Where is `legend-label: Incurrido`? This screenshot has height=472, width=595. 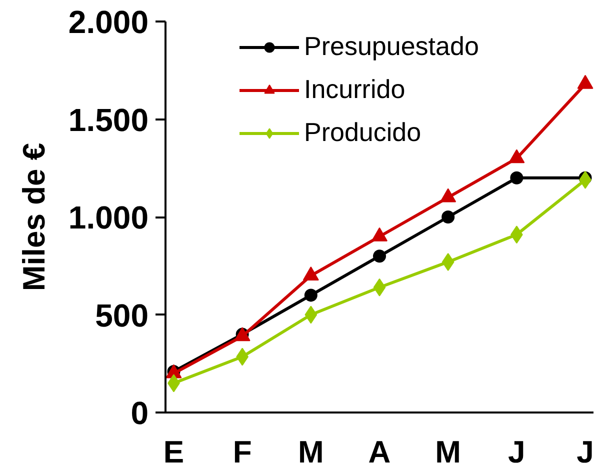 legend-label: Incurrido is located at coordinates (355, 89).